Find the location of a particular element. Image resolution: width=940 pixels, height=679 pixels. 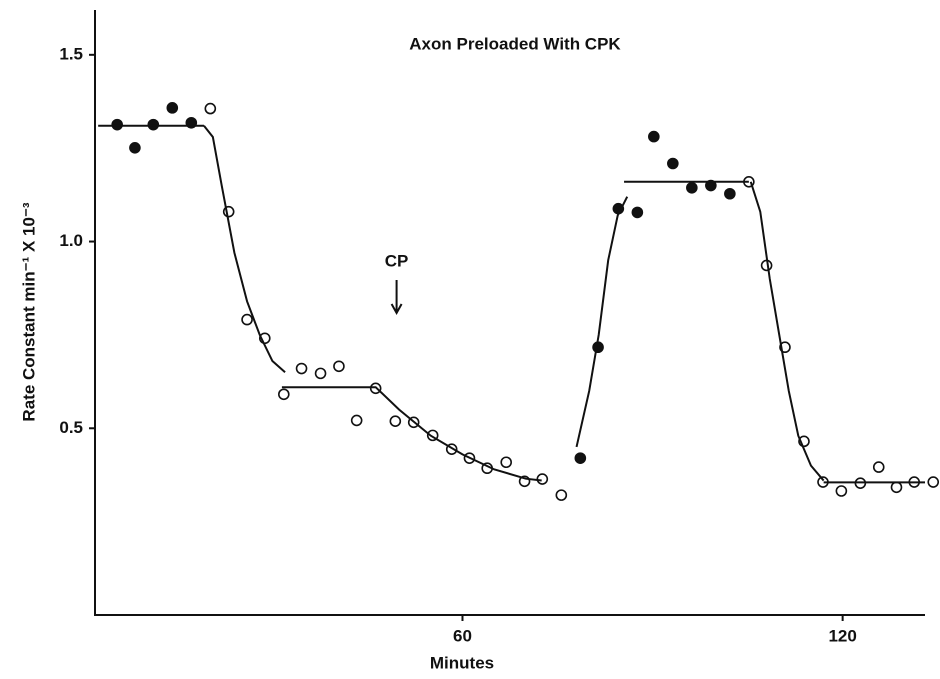

x-tick-label: 60 is located at coordinates (462, 635).